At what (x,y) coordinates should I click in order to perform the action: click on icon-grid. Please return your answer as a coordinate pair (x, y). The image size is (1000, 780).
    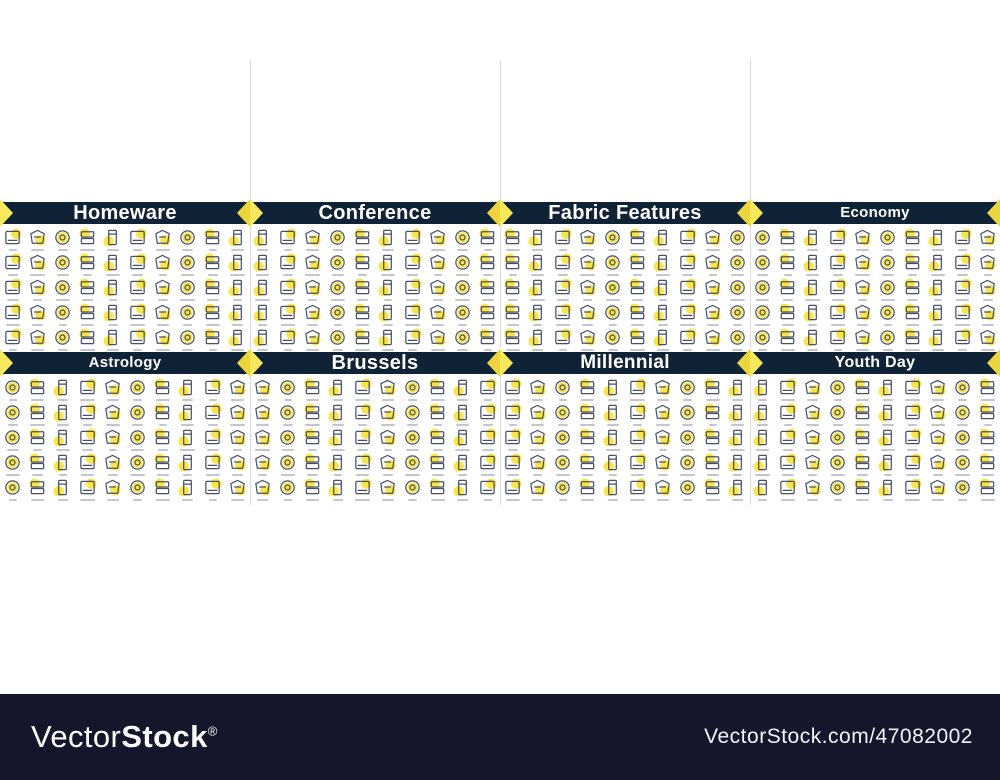
    Looking at the image, I should click on (125, 289).